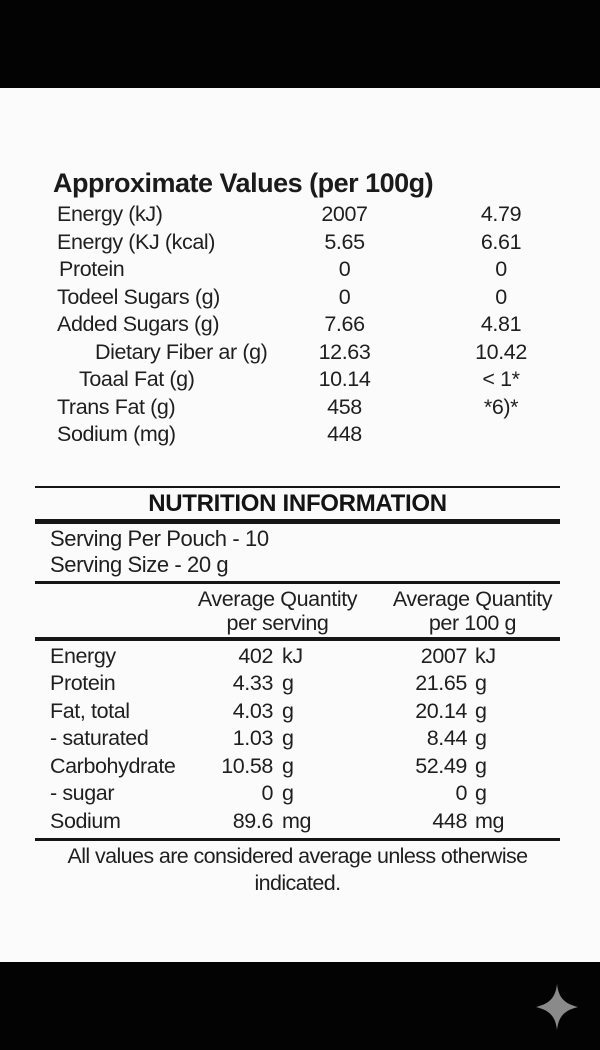  I want to click on nutrient-label: Carbohydrate, so click(113, 765).